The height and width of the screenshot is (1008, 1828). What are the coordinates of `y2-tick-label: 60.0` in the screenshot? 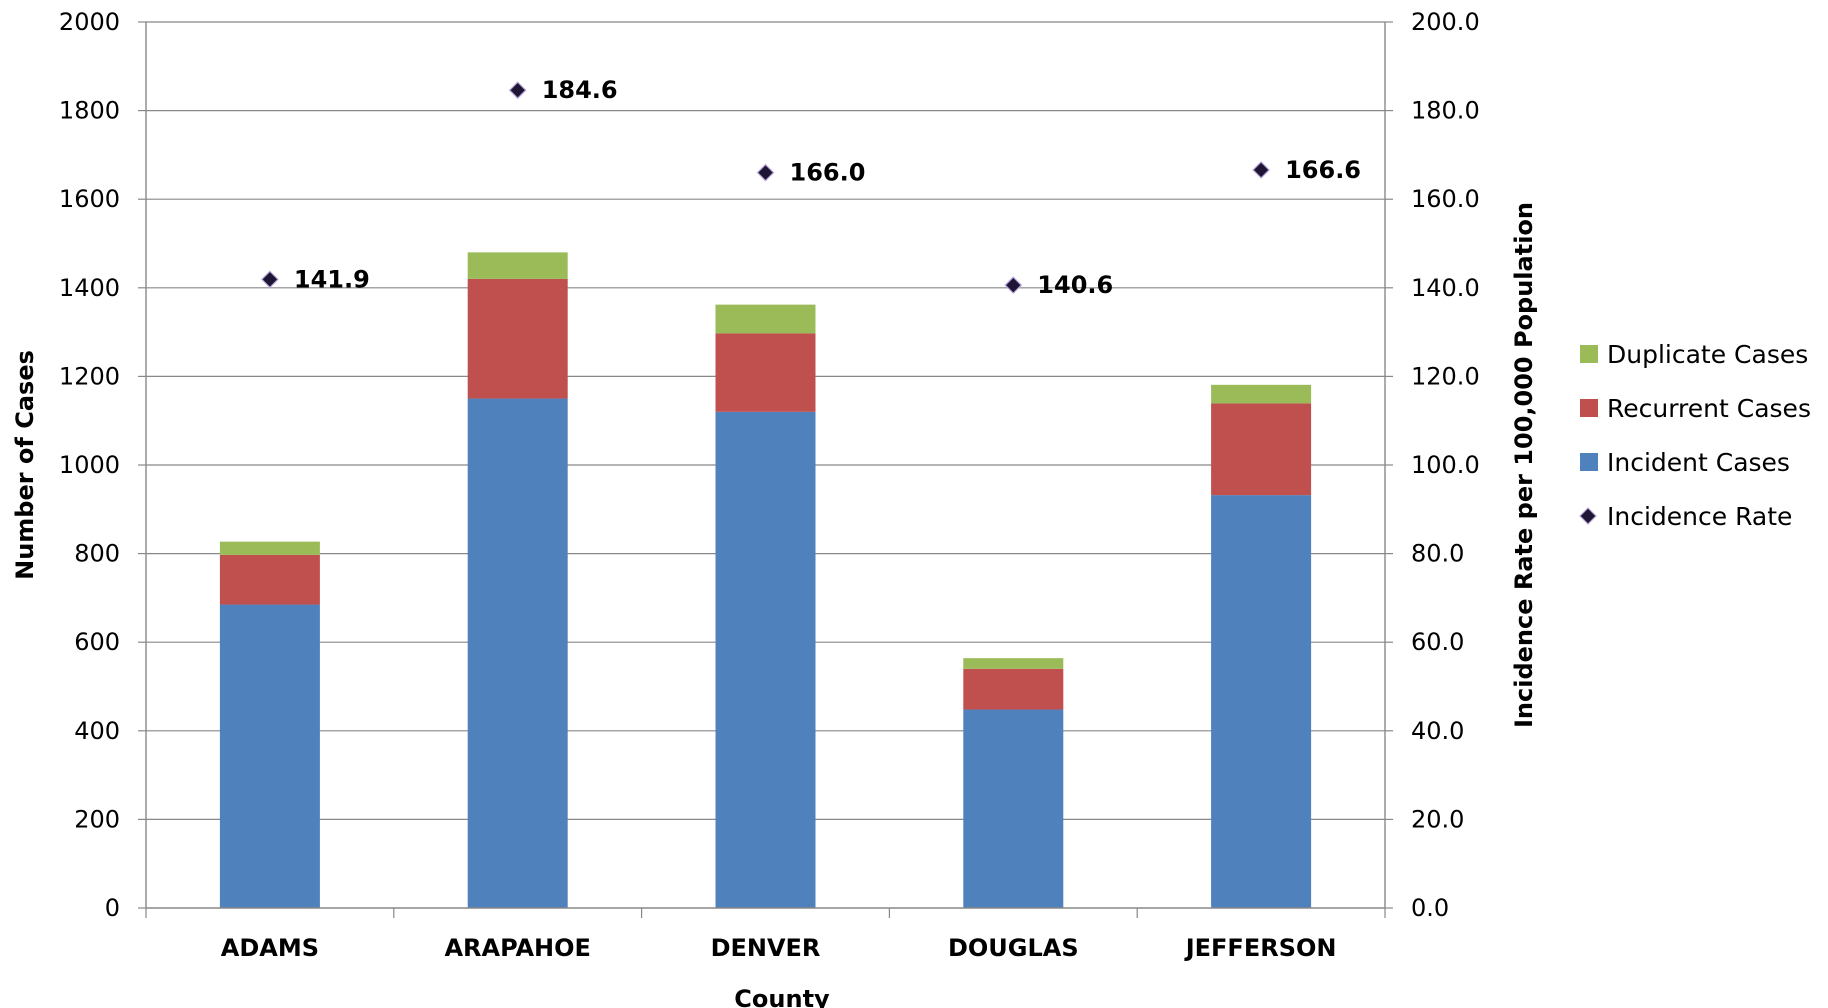 It's located at (1437, 642).